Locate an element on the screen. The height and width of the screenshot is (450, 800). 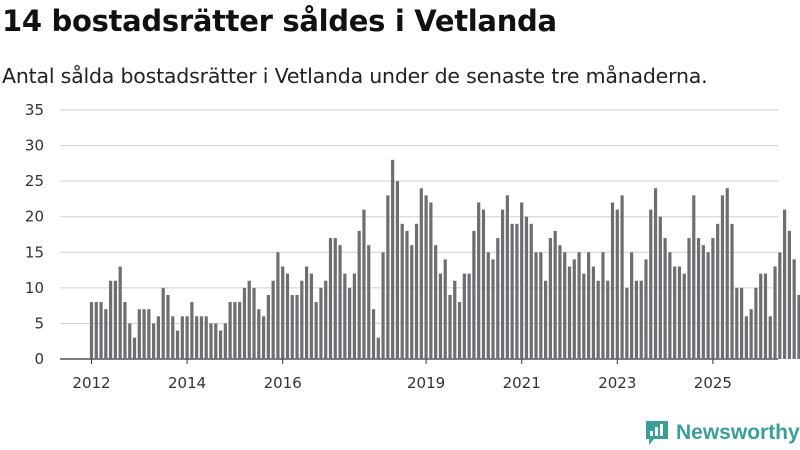
x-tick-label: 2021 is located at coordinates (522, 383).